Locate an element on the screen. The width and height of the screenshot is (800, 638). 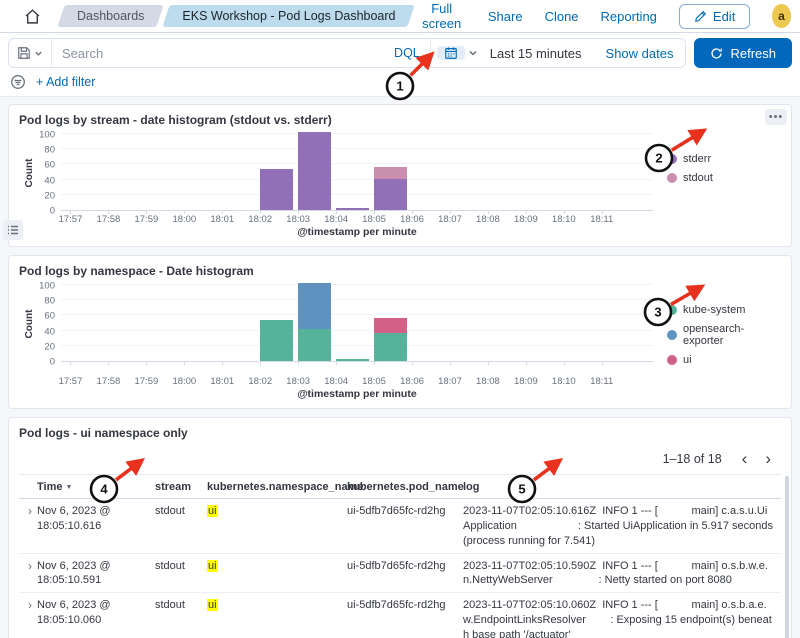
x-tick-label: 18:08 is located at coordinates (488, 381).